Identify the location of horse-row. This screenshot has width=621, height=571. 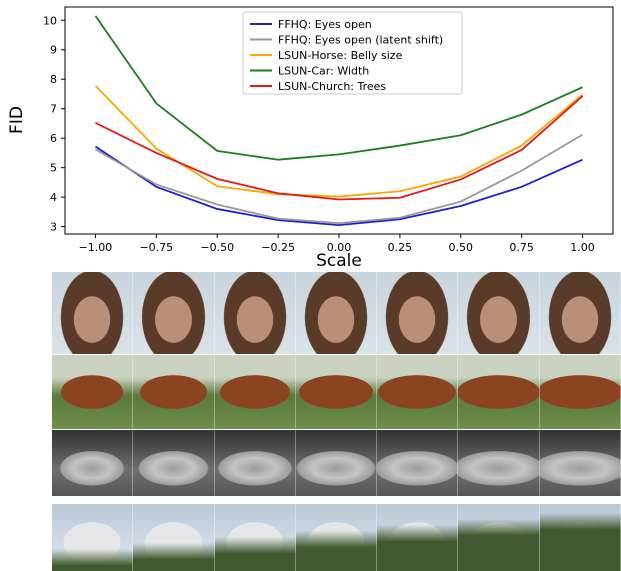
(336, 392).